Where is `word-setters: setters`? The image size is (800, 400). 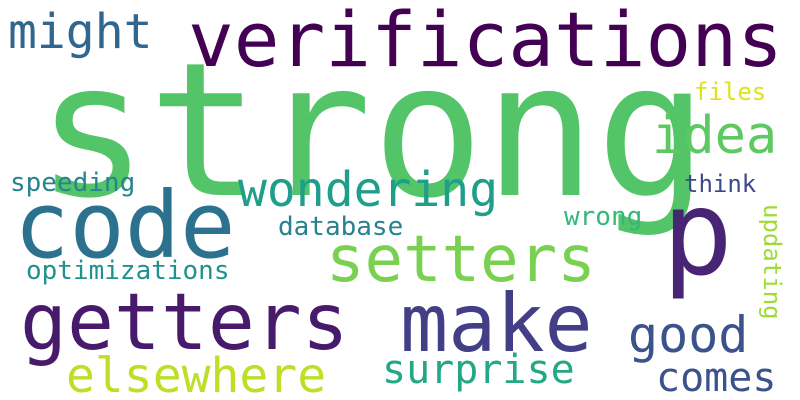
word-setters: setters is located at coordinates (461, 260).